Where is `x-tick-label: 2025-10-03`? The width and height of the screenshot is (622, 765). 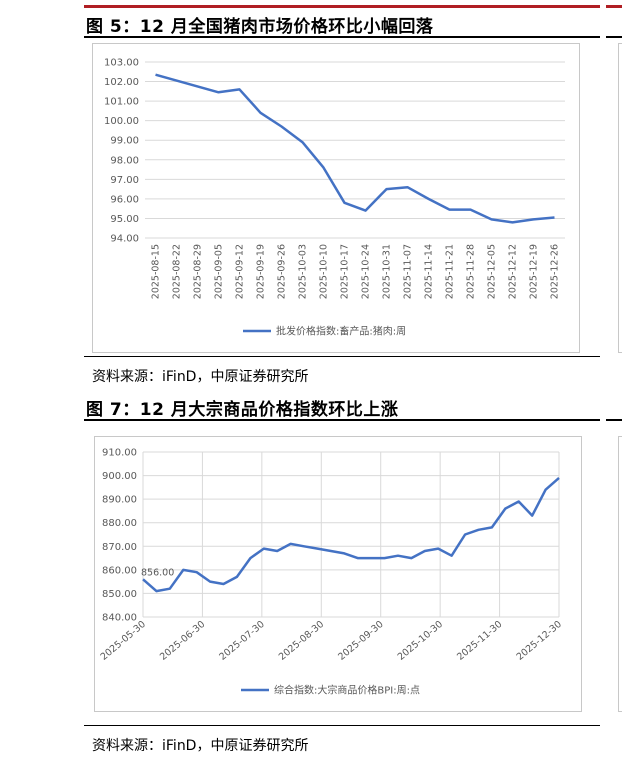
x-tick-label: 2025-10-03 is located at coordinates (303, 271).